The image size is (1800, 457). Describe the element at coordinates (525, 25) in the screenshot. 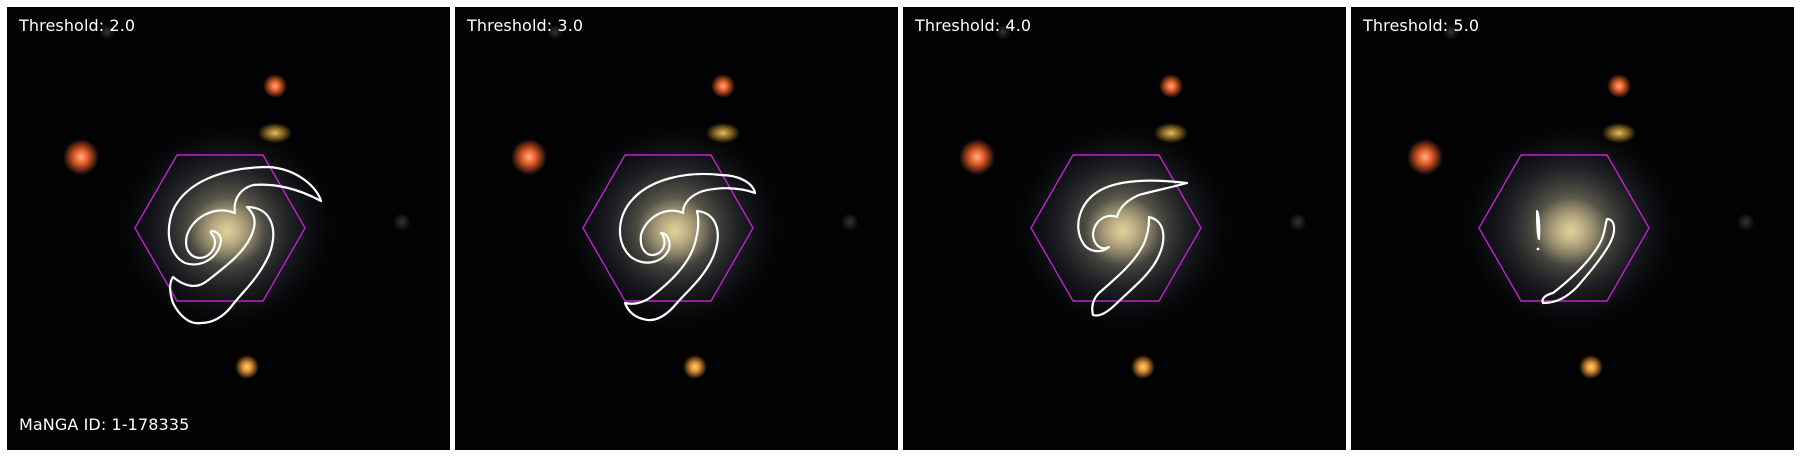

I see `threshold-label: Threshold: 3.0` at that location.